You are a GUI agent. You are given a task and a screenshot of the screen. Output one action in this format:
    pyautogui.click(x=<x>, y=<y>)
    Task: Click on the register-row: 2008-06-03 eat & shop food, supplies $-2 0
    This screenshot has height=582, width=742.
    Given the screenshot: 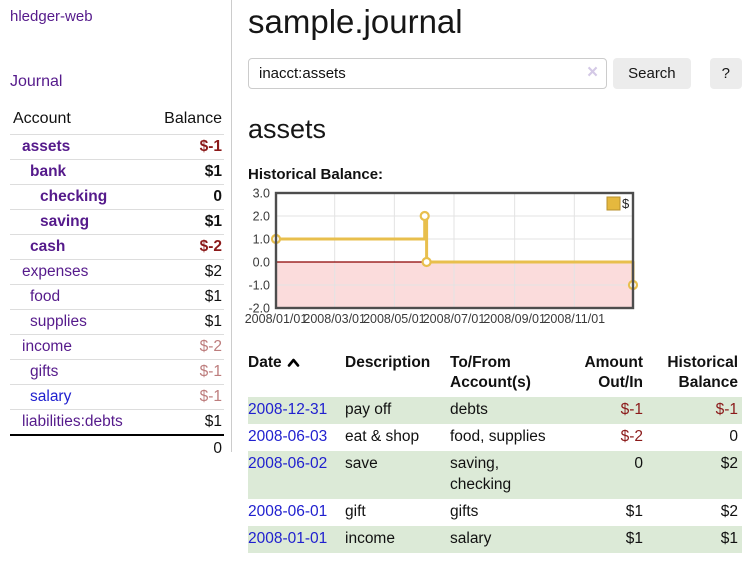 What is the action you would take?
    pyautogui.click(x=495, y=437)
    